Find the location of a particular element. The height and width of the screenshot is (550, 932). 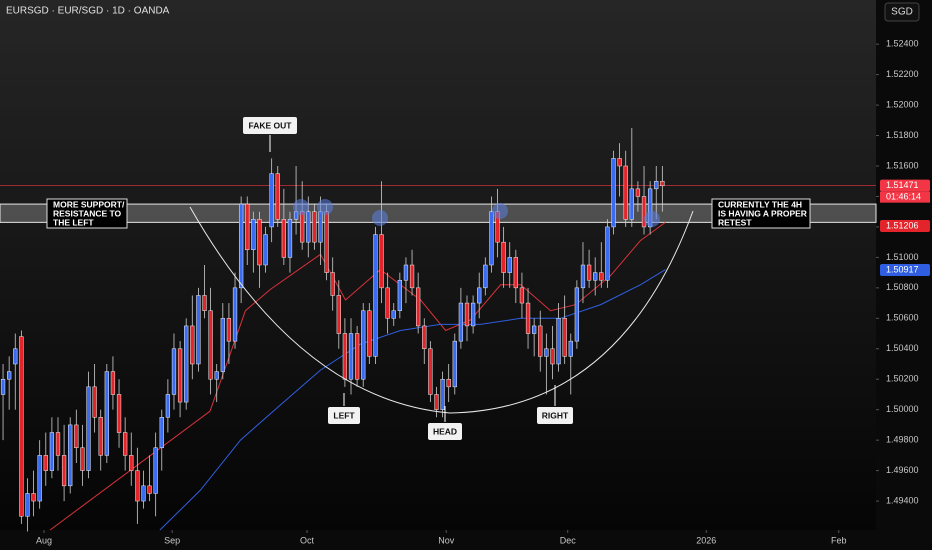

y-tick-label: 1.52000 is located at coordinates (902, 104).